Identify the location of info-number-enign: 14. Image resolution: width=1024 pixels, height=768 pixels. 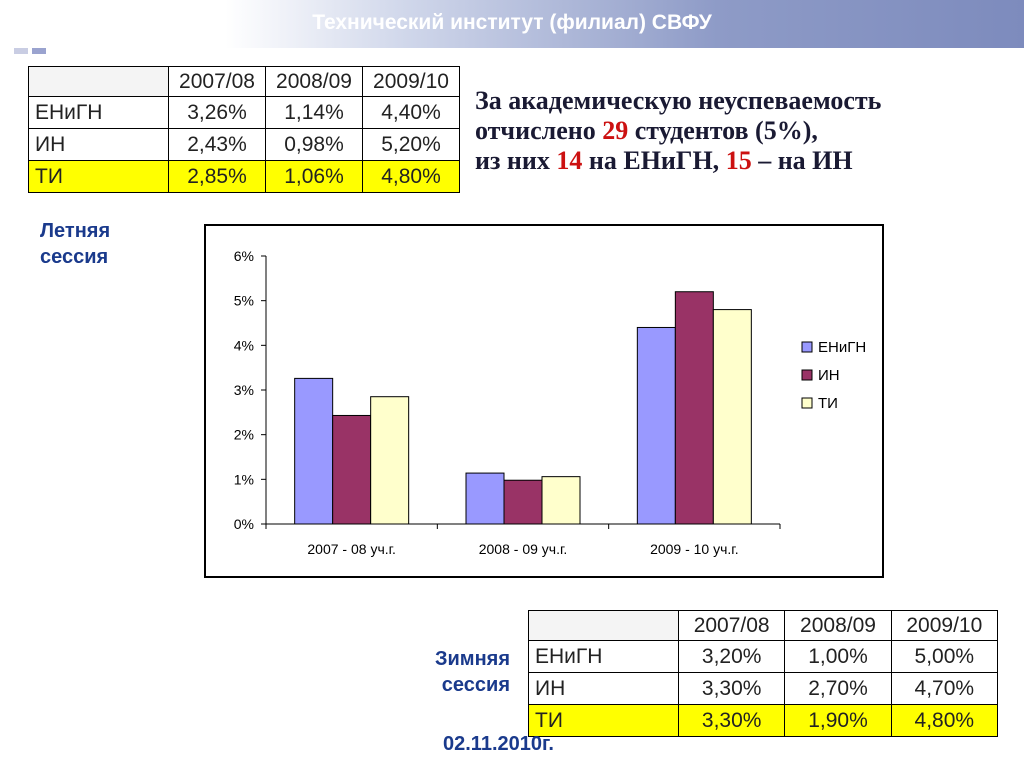
(569, 160).